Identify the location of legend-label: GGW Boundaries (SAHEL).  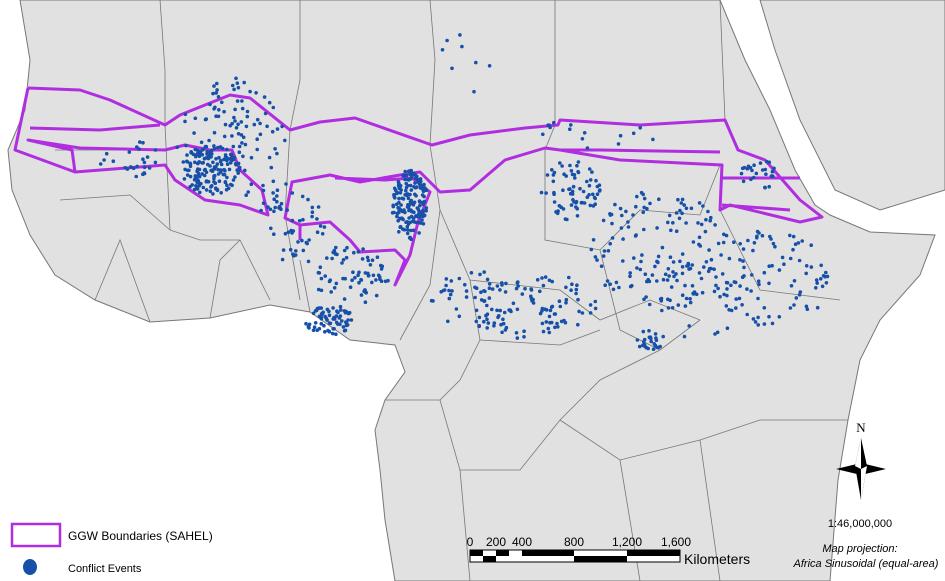
(140, 536).